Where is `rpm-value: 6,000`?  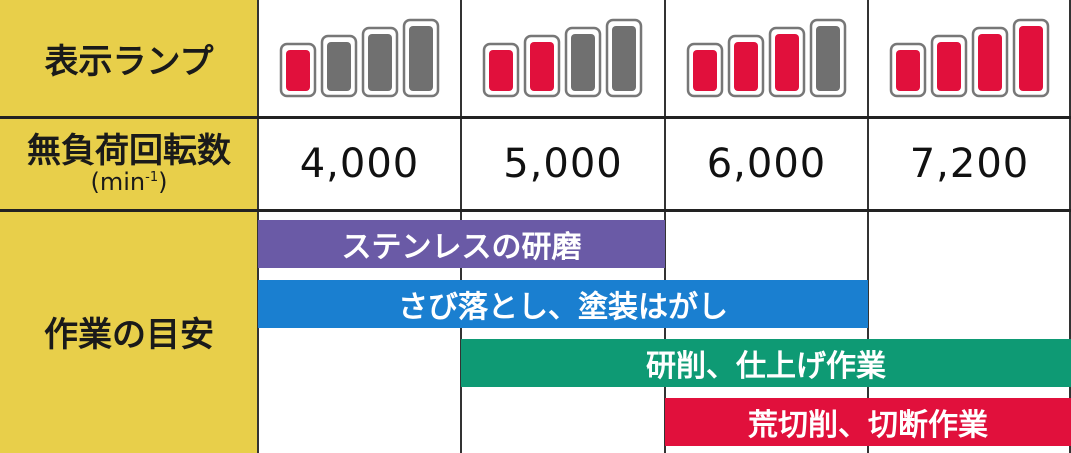 rpm-value: 6,000 is located at coordinates (766, 163).